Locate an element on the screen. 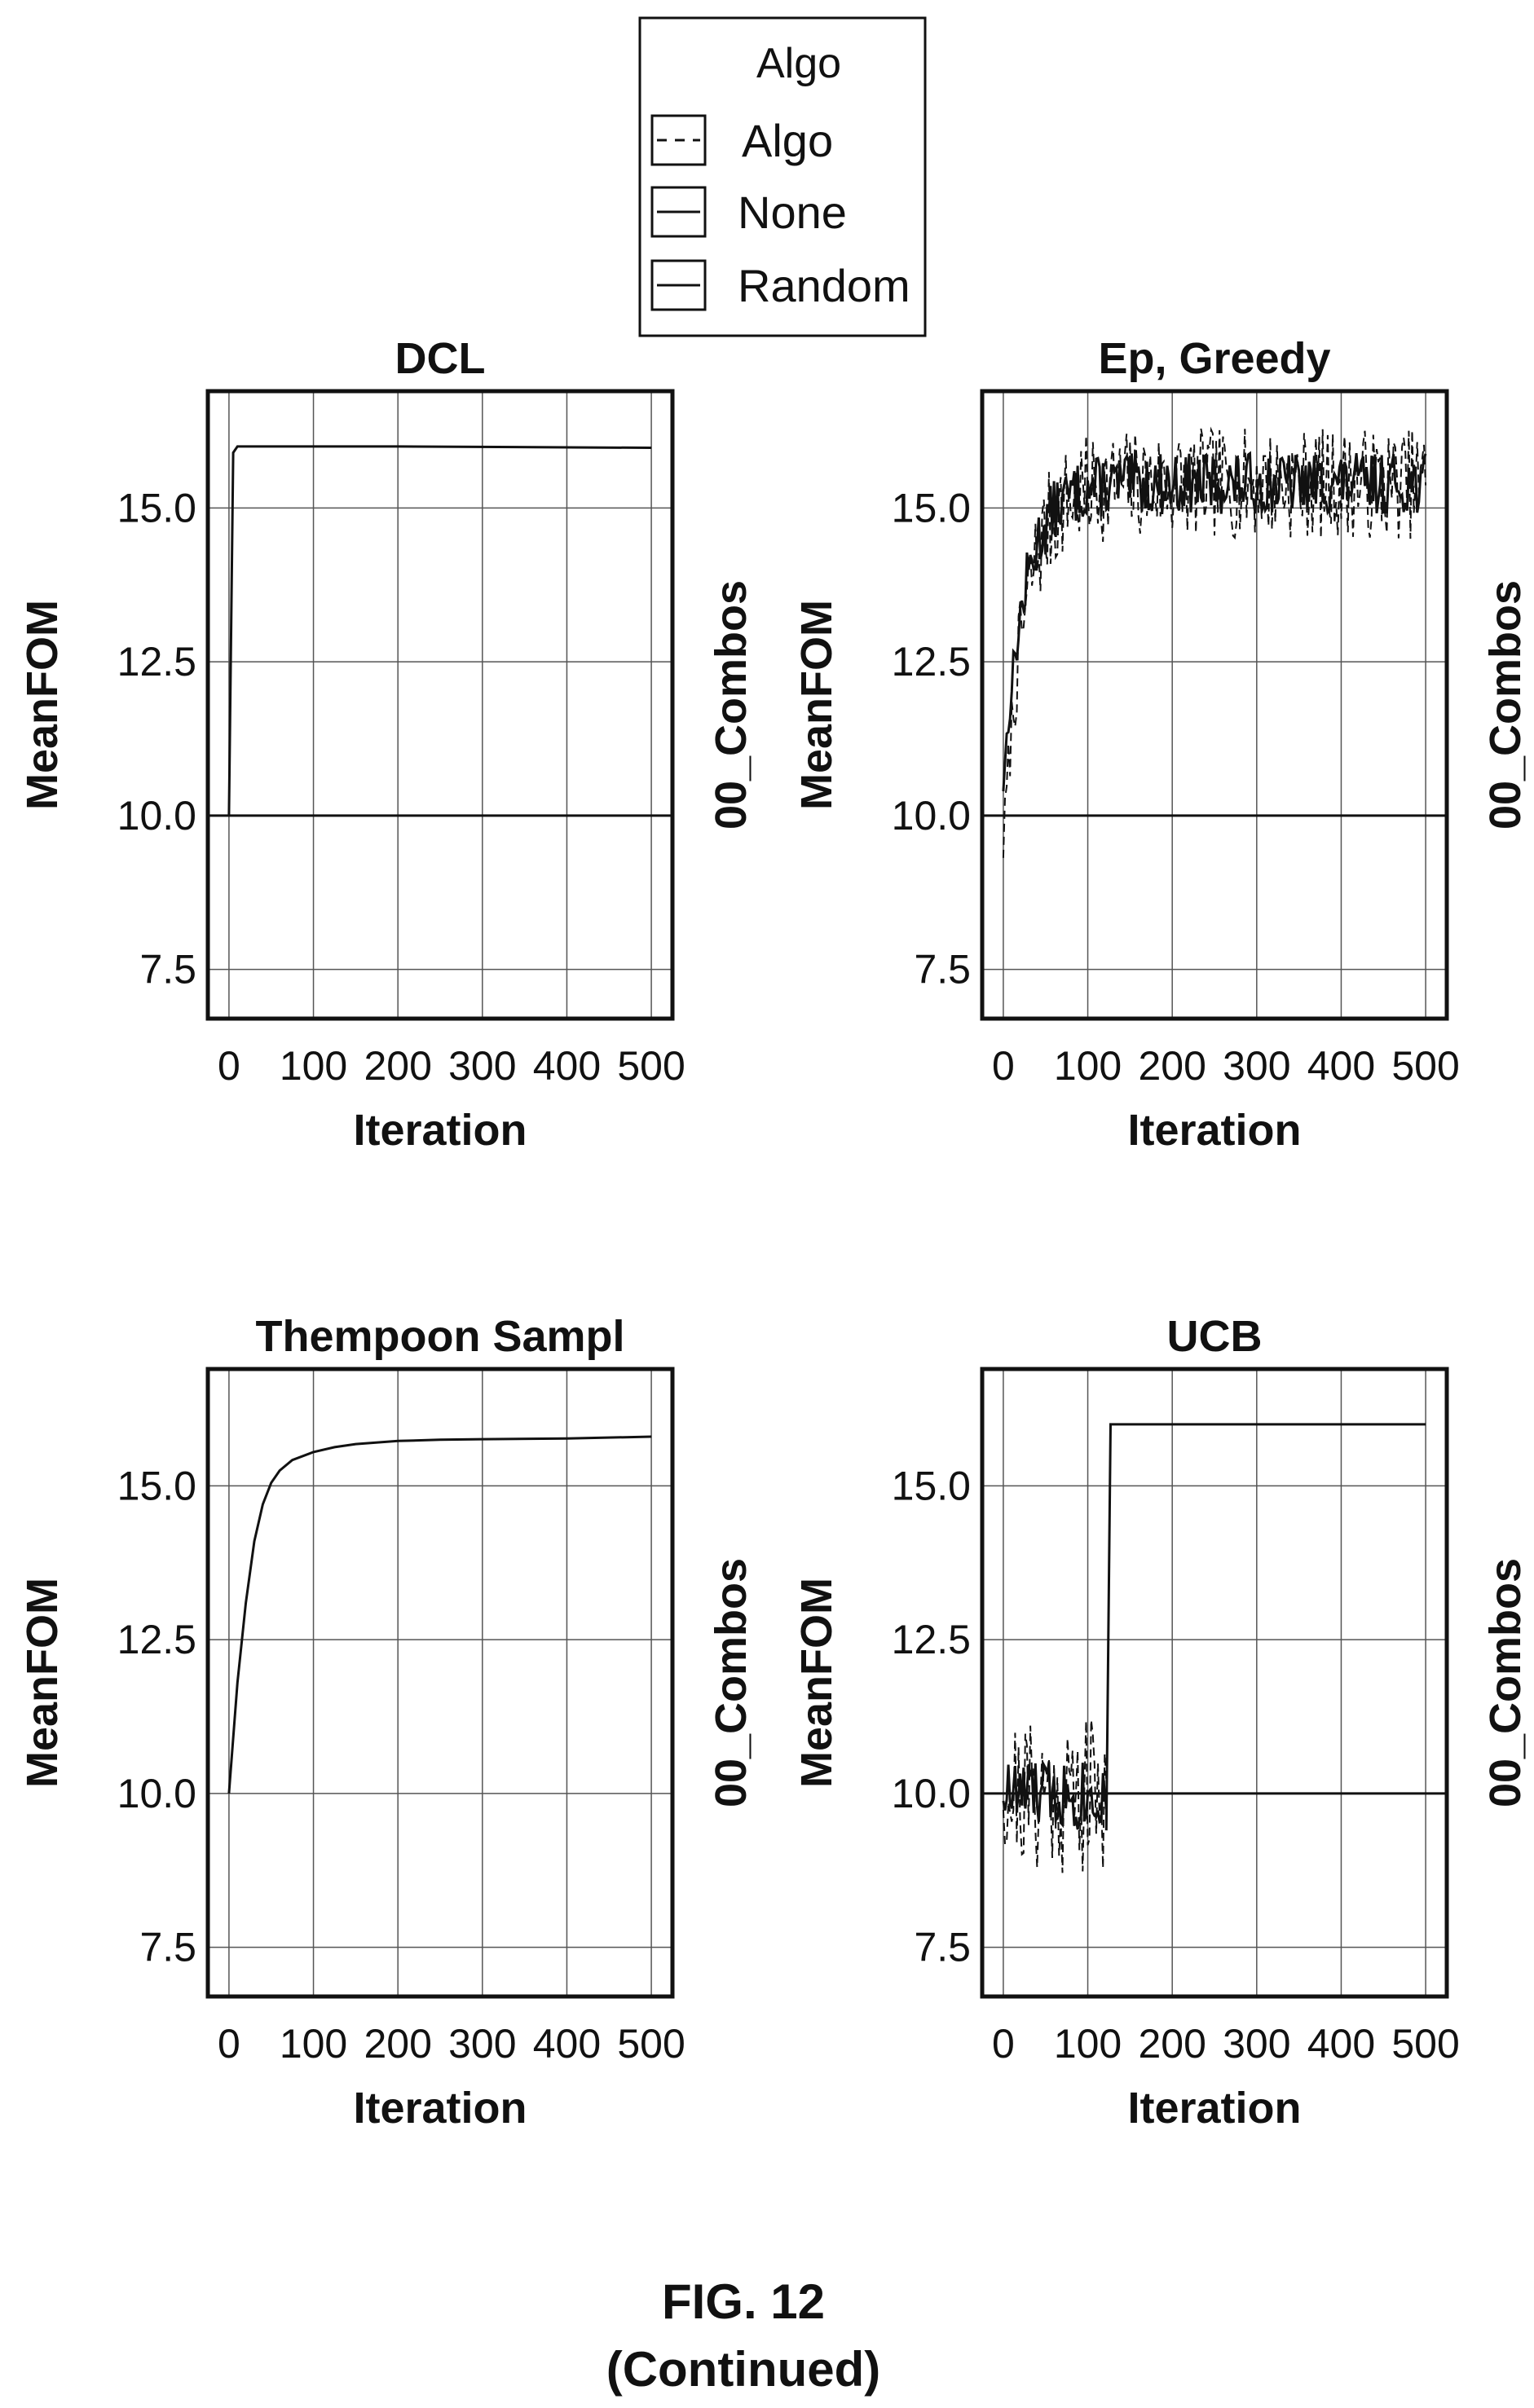  panel-title: UCB is located at coordinates (1215, 1336).